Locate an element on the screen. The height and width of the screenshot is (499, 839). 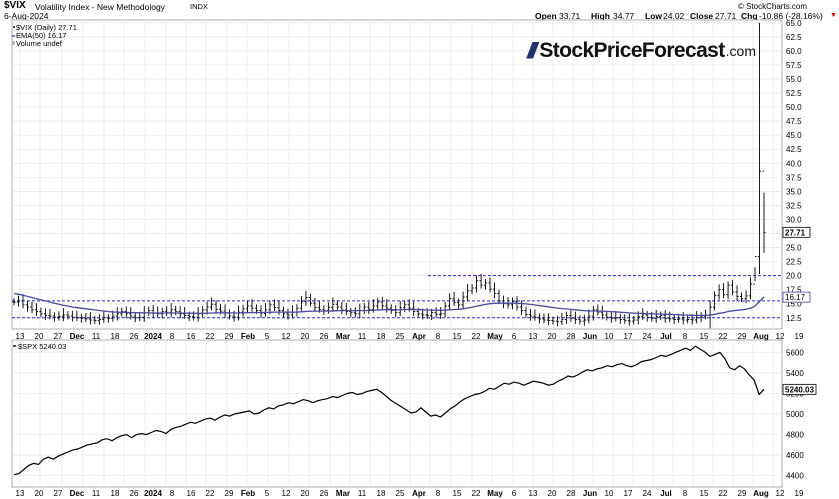
vix-y-tick-label: 45.0 is located at coordinates (794, 135).